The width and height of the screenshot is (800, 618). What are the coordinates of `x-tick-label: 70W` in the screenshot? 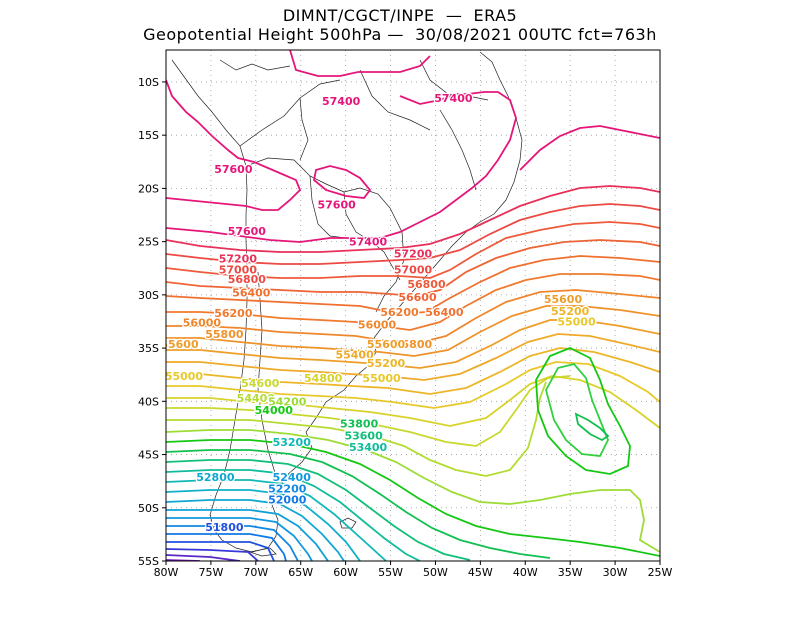 It's located at (255, 572).